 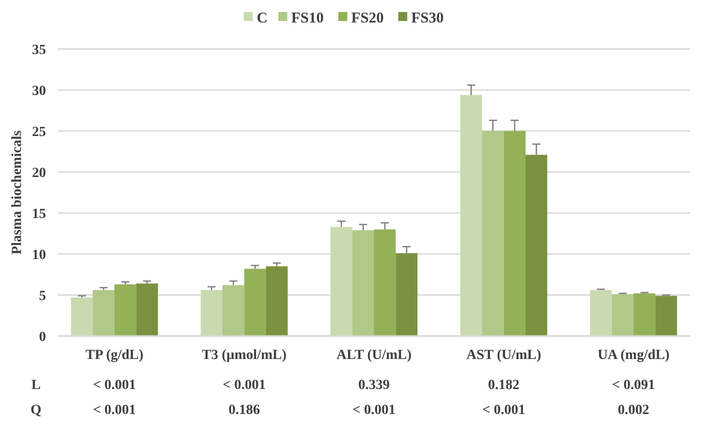 I want to click on y-tick-label: 0, so click(x=42, y=337).